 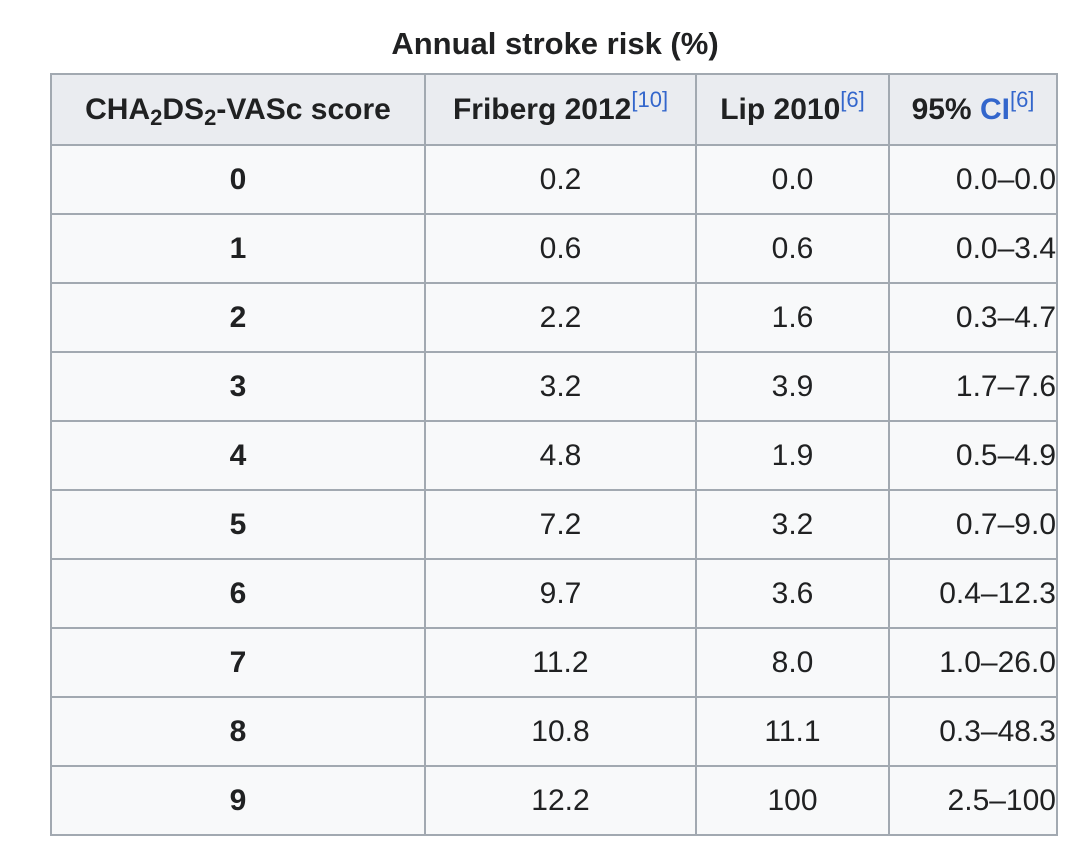 I want to click on score-cell: 7, so click(x=238, y=662).